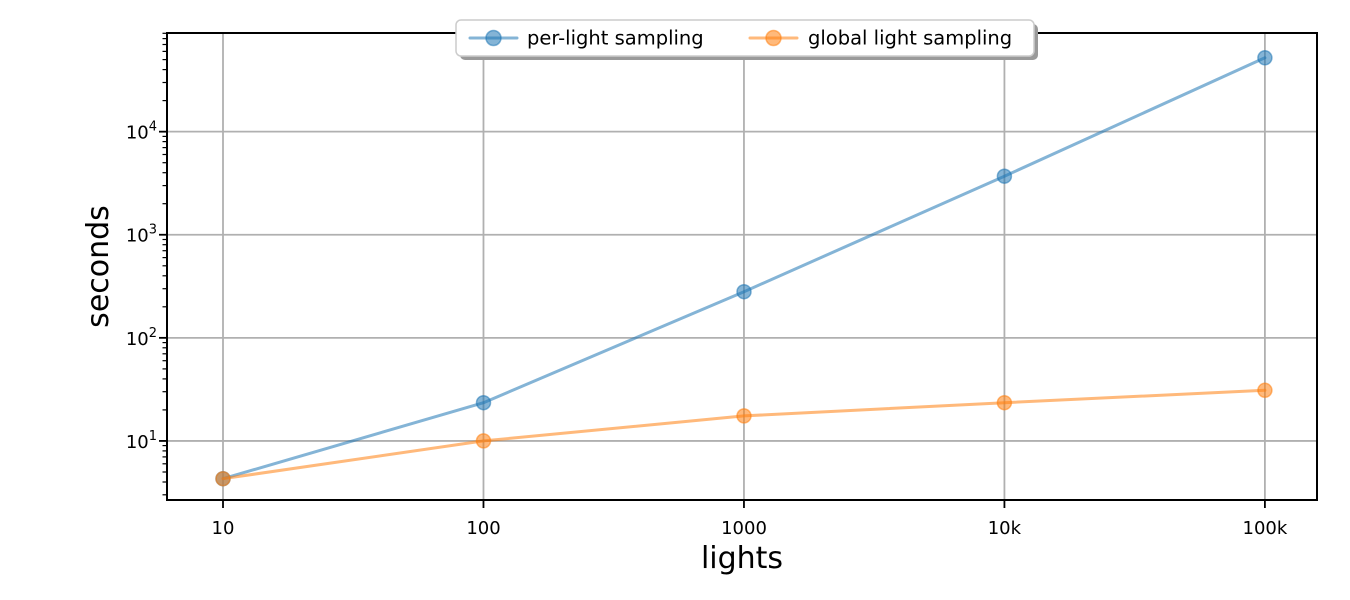  What do you see at coordinates (742, 558) in the screenshot?
I see `x-axis-label: lights` at bounding box center [742, 558].